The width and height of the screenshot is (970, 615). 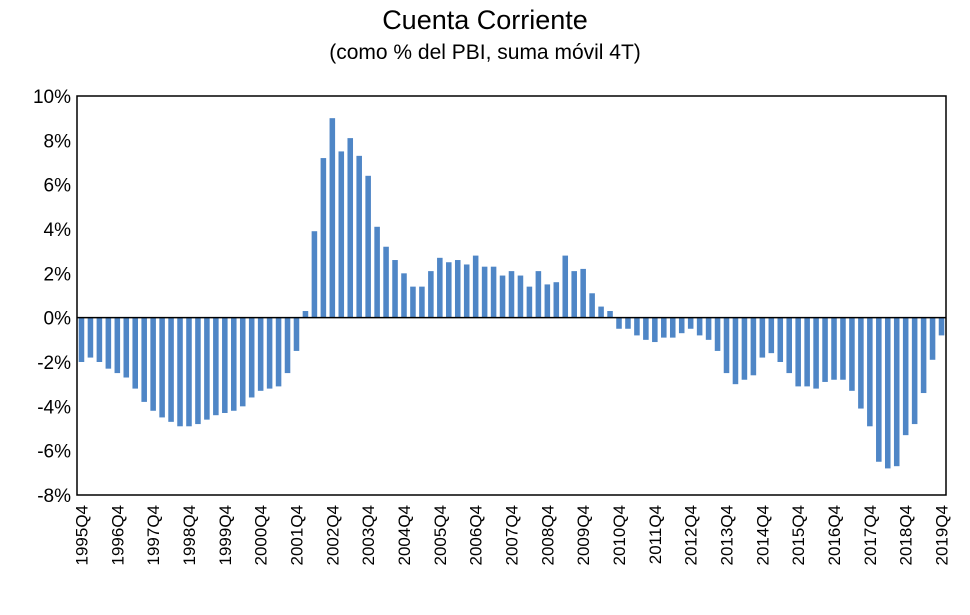 What do you see at coordinates (861, 363) in the screenshot?
I see `bar-2017Q3` at bounding box center [861, 363].